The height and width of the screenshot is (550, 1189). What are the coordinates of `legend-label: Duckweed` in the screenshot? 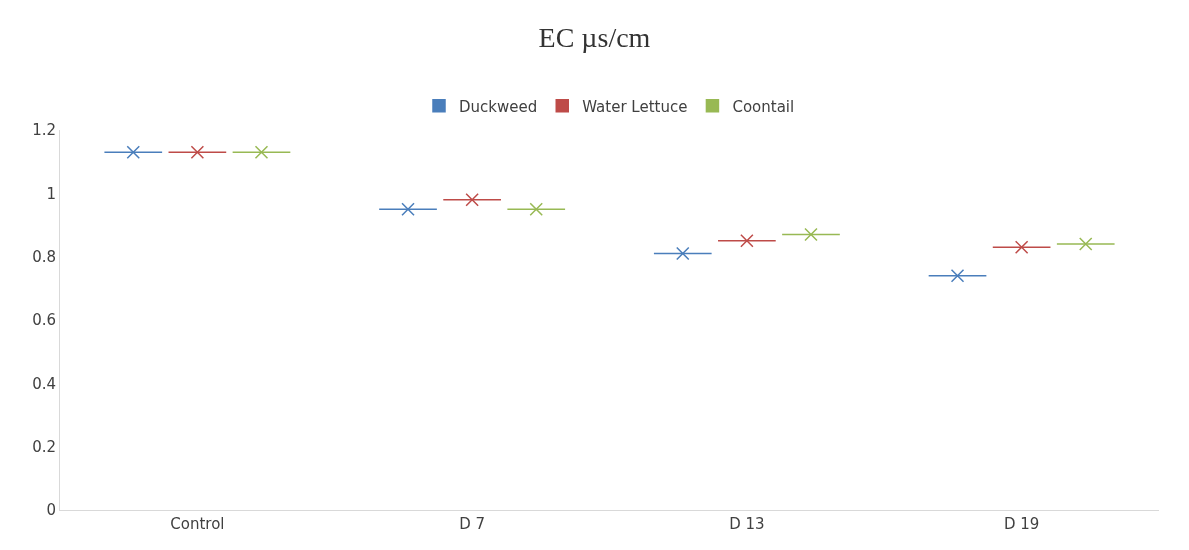 It's located at (498, 106).